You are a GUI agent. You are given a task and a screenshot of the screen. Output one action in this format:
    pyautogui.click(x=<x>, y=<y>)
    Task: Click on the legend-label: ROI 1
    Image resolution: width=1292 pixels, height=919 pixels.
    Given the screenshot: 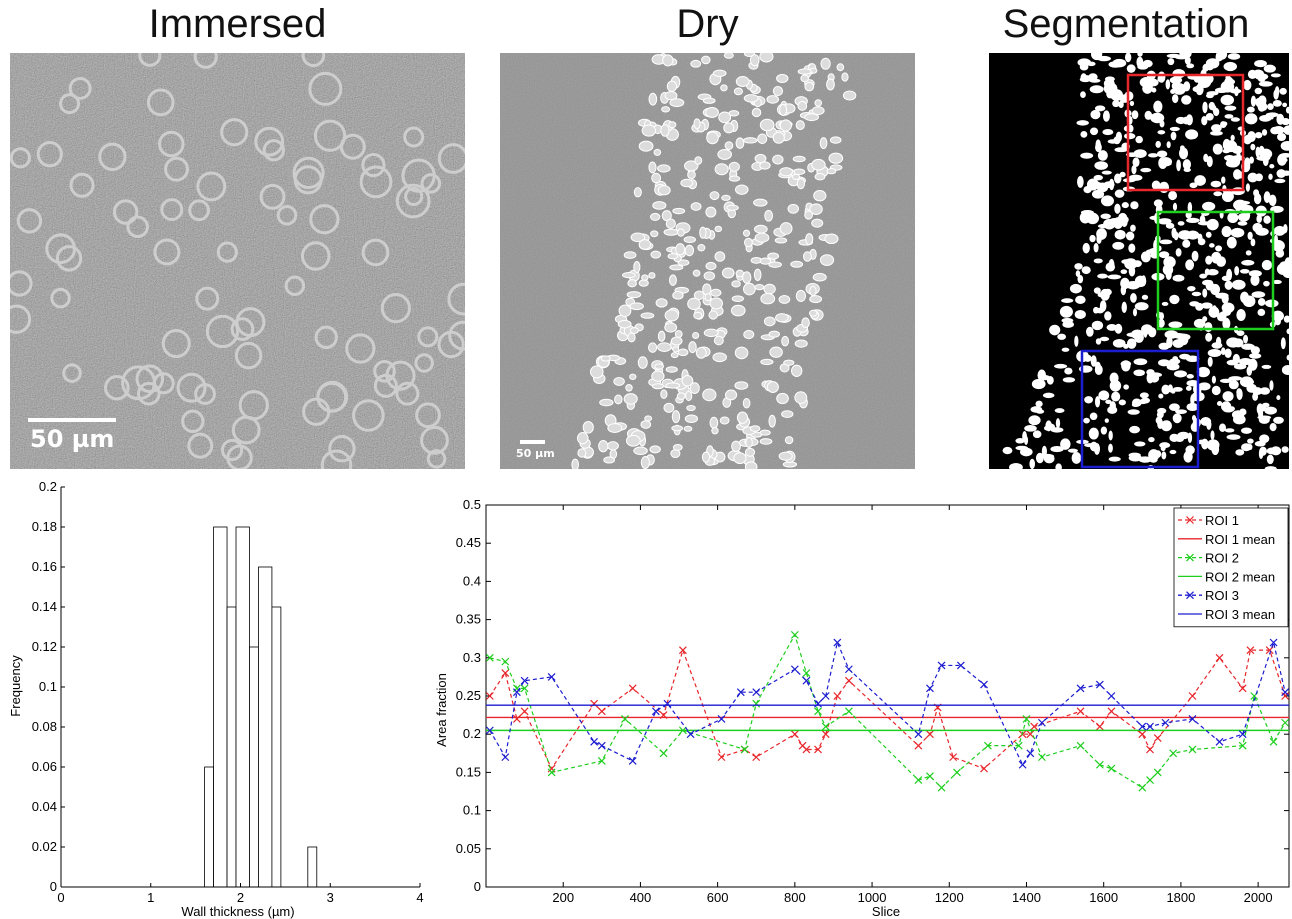 What is the action you would take?
    pyautogui.click(x=1222, y=520)
    